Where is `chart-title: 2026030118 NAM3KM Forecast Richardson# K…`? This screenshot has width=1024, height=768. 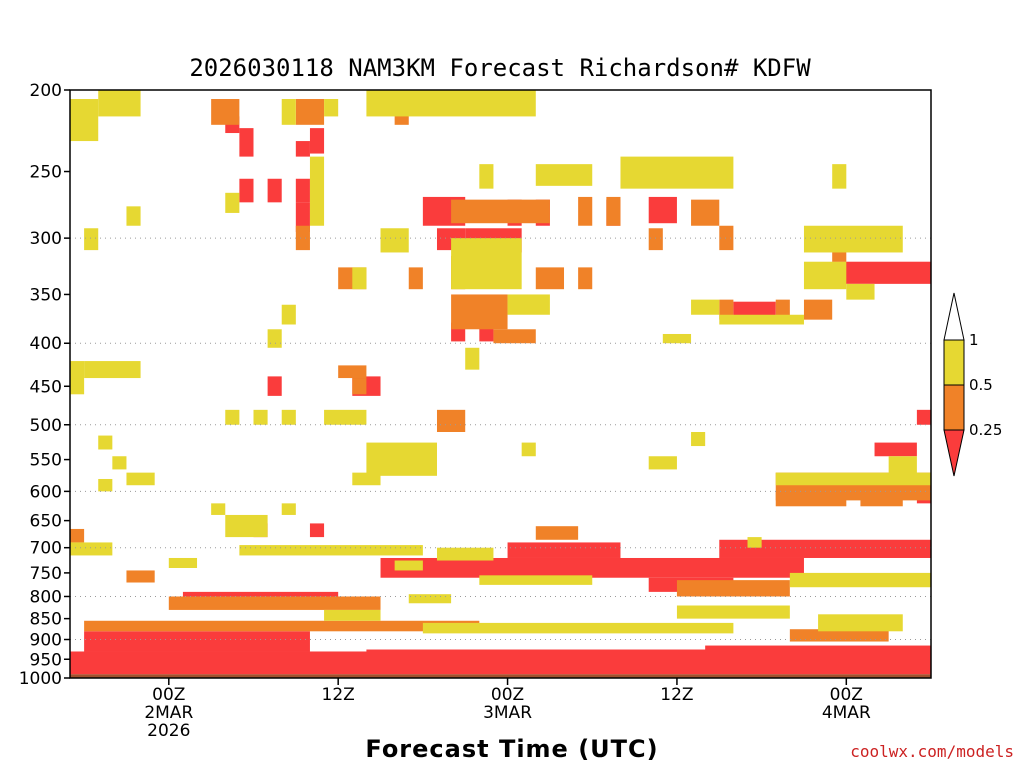 chart-title: 2026030118 NAM3KM Forecast Richardson# K… is located at coordinates (500, 68).